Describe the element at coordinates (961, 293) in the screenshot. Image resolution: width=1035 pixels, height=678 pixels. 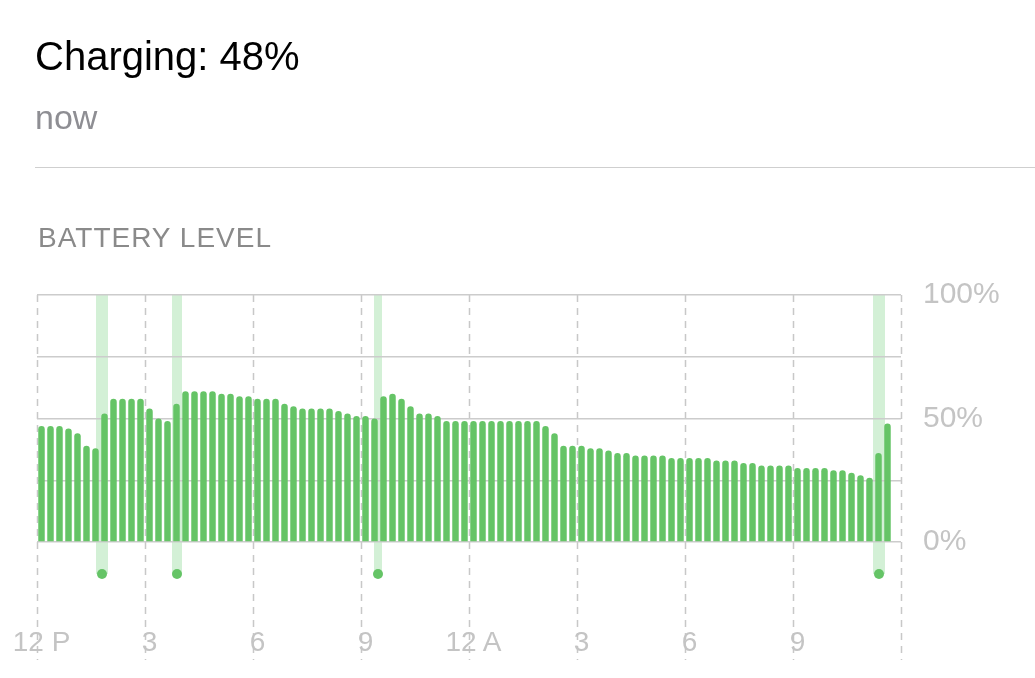
I see `y-tick-label: 100%` at that location.